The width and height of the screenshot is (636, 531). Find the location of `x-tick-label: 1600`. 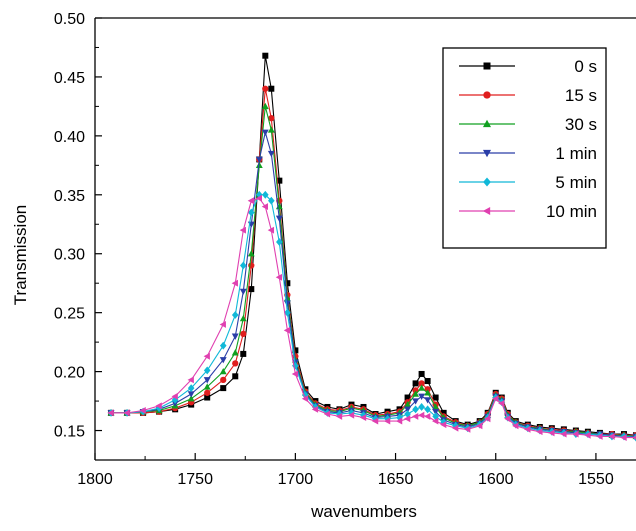

x-tick-label: 1600 is located at coordinates (496, 479).